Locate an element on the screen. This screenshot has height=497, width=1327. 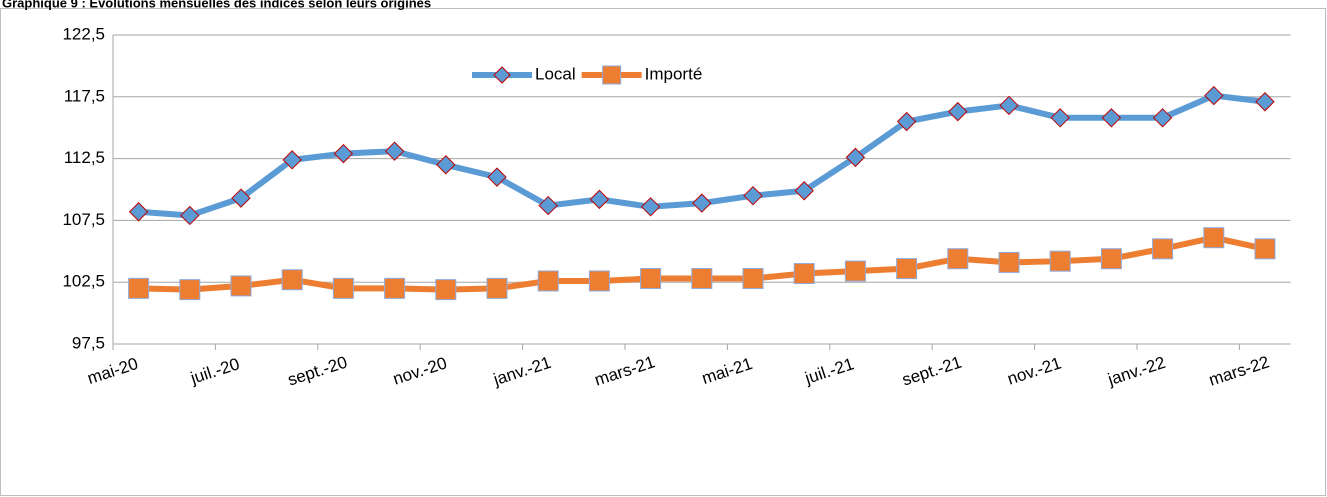
y-tick-label: 97,5 is located at coordinates (88, 342).